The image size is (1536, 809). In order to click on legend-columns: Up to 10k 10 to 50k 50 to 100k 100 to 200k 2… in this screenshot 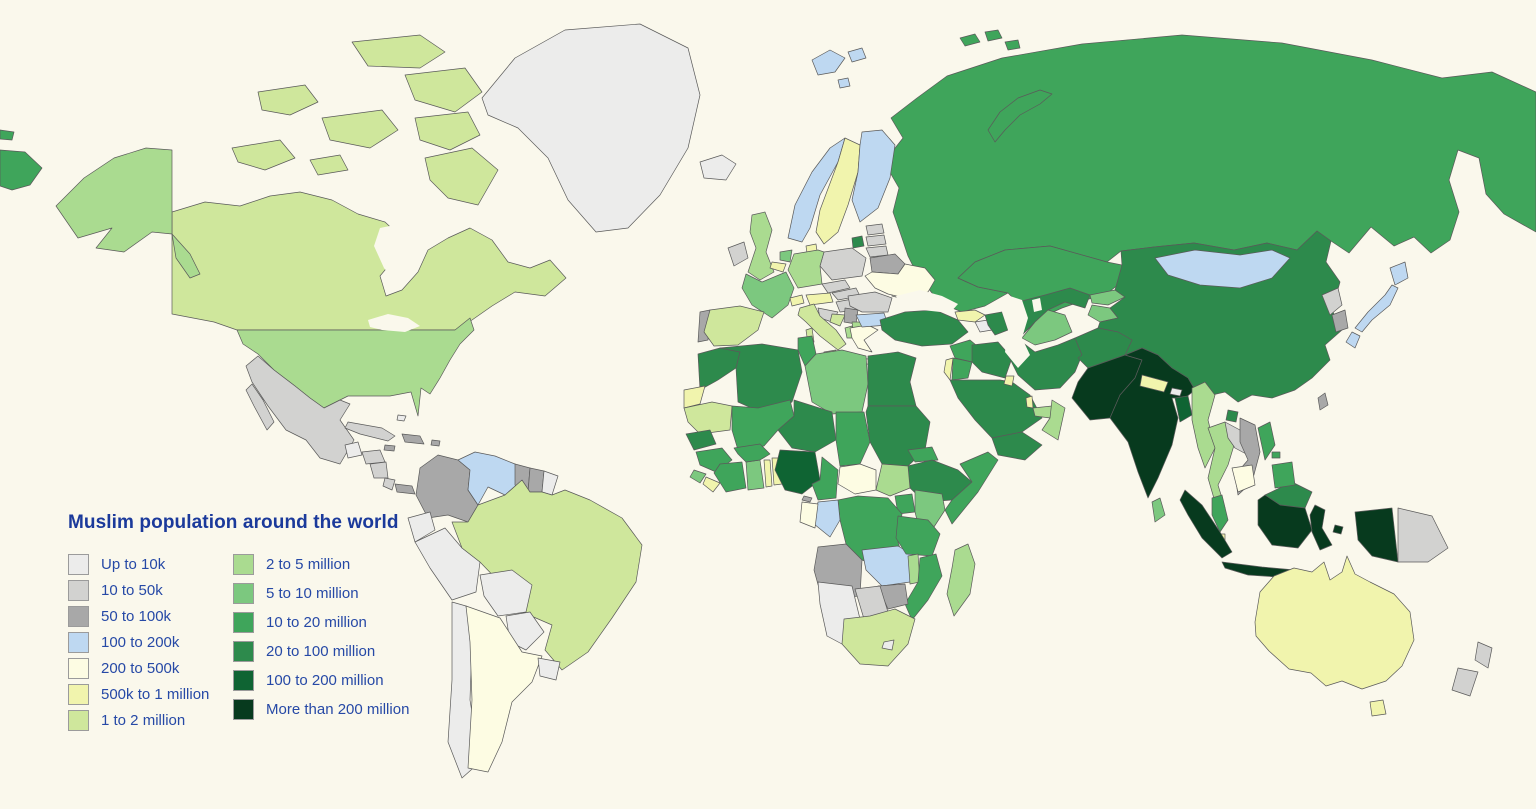, I will do `click(278, 645)`.